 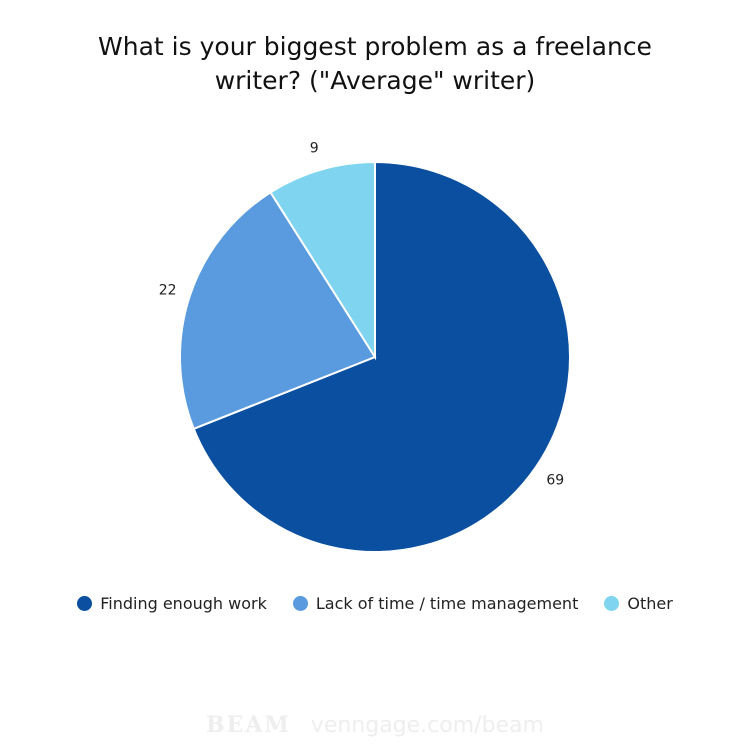 I want to click on legend-item: Other, so click(x=638, y=603).